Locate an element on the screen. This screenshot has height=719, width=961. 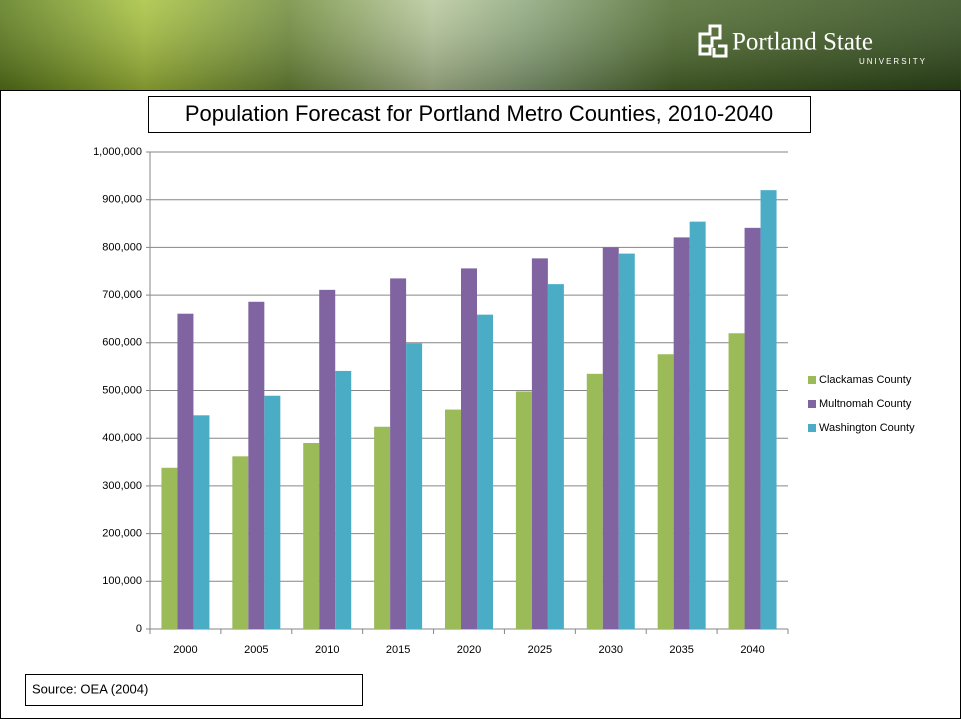
x-tick-label: 2030 is located at coordinates (611, 650).